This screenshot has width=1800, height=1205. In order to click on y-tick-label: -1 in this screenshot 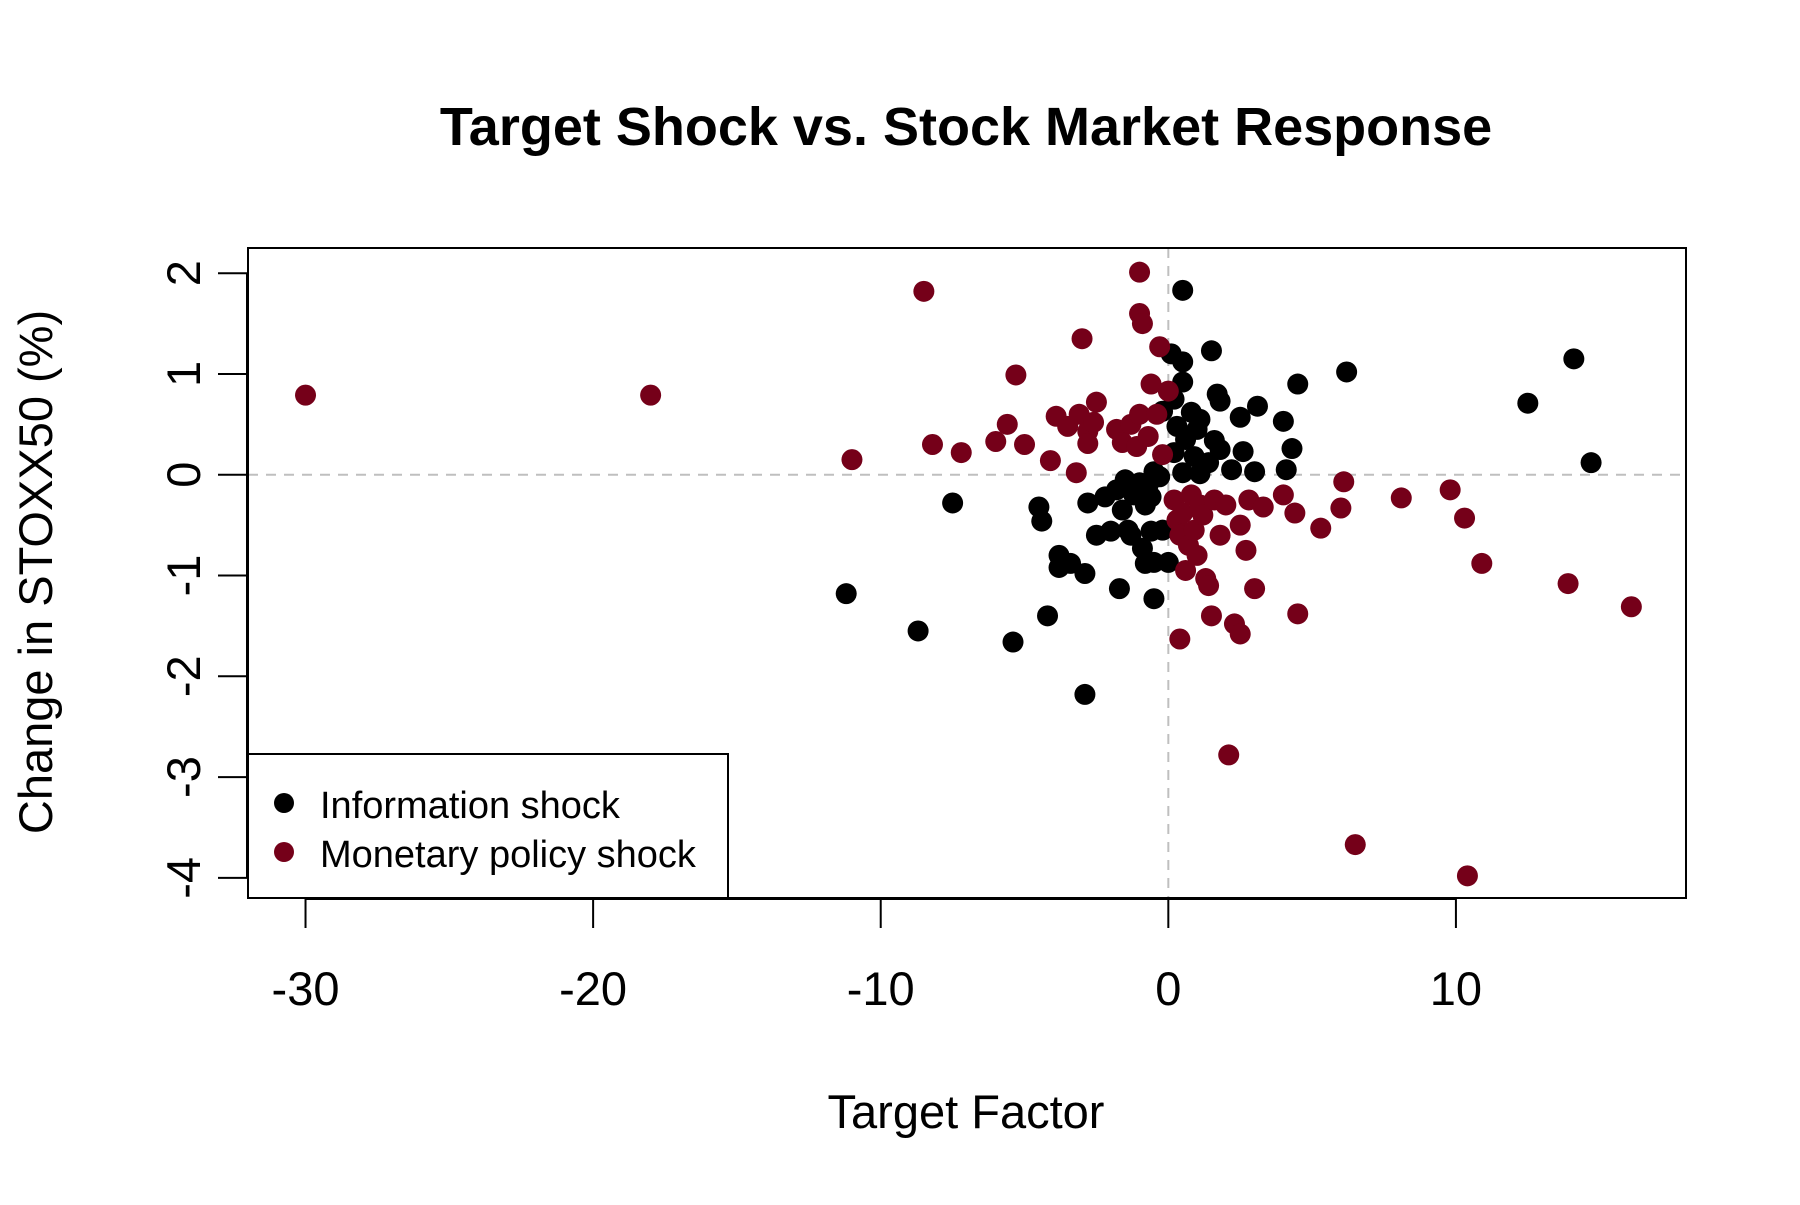, I will do `click(183, 576)`.